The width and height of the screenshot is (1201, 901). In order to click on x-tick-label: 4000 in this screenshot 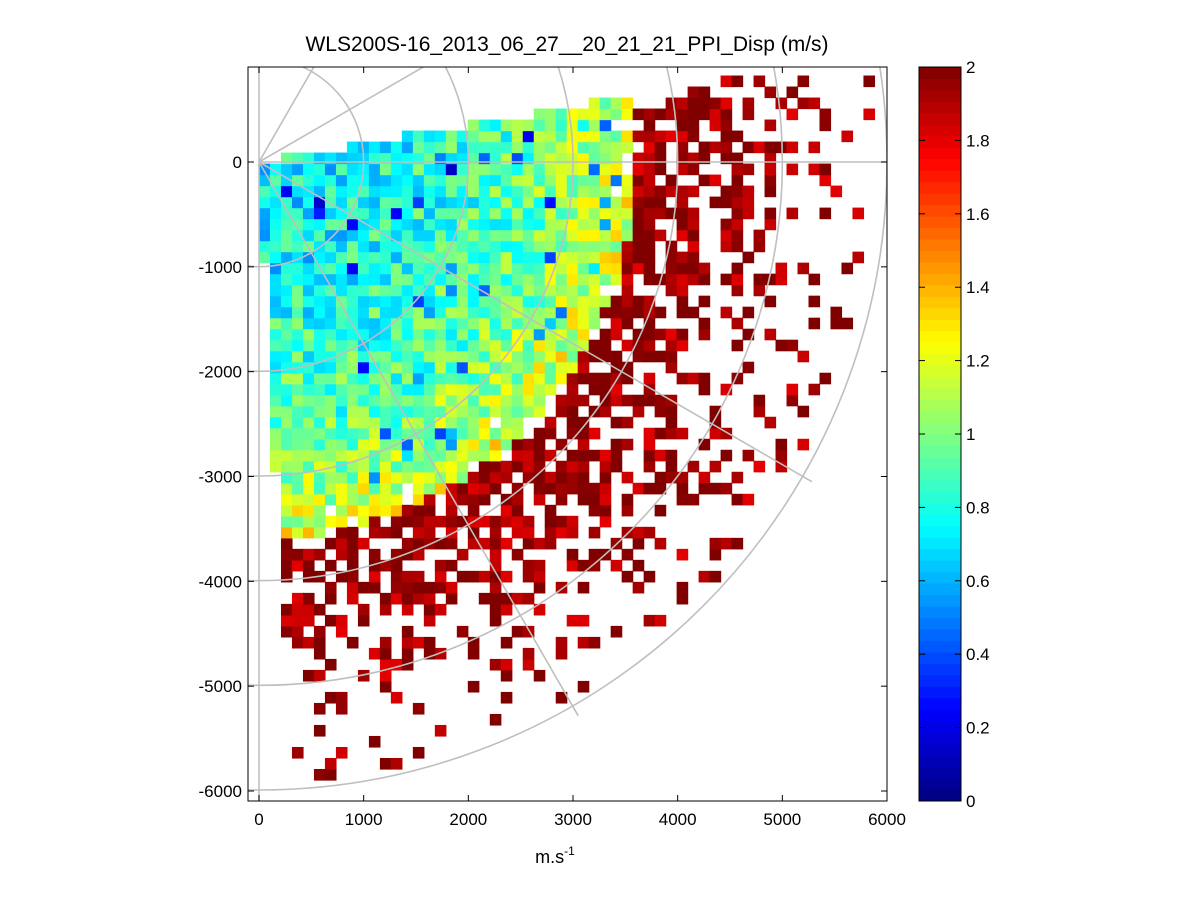, I will do `click(678, 819)`.